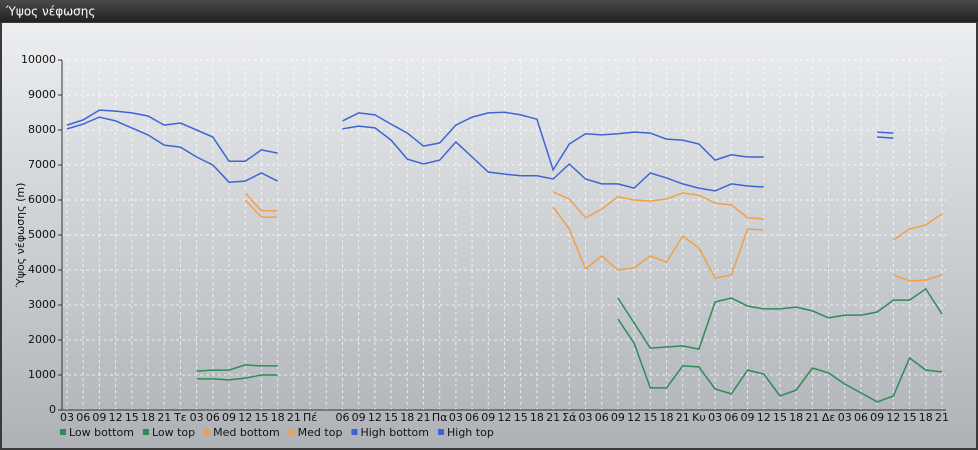 This screenshot has height=450, width=978. Describe the element at coordinates (320, 432) in the screenshot. I see `legend-label: Med top` at that location.